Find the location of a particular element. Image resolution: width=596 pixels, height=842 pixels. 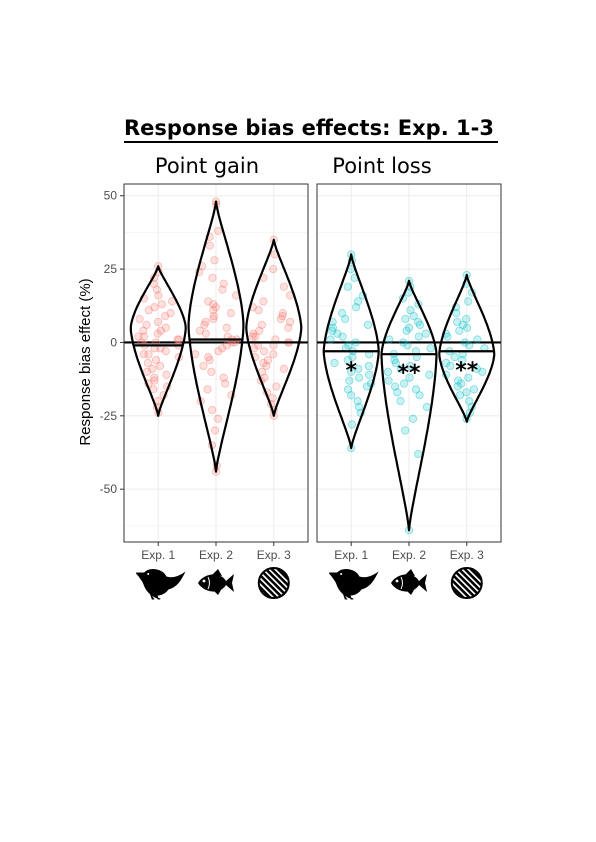

chart-title: Response bias effects: Exp. 1-3 is located at coordinates (309, 128).